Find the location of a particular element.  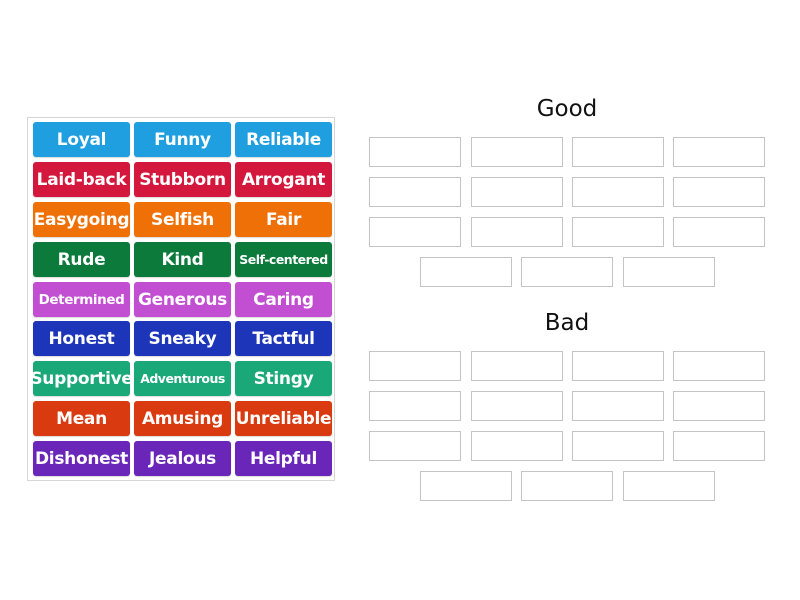

word-tile: Unreliable is located at coordinates (283, 418).